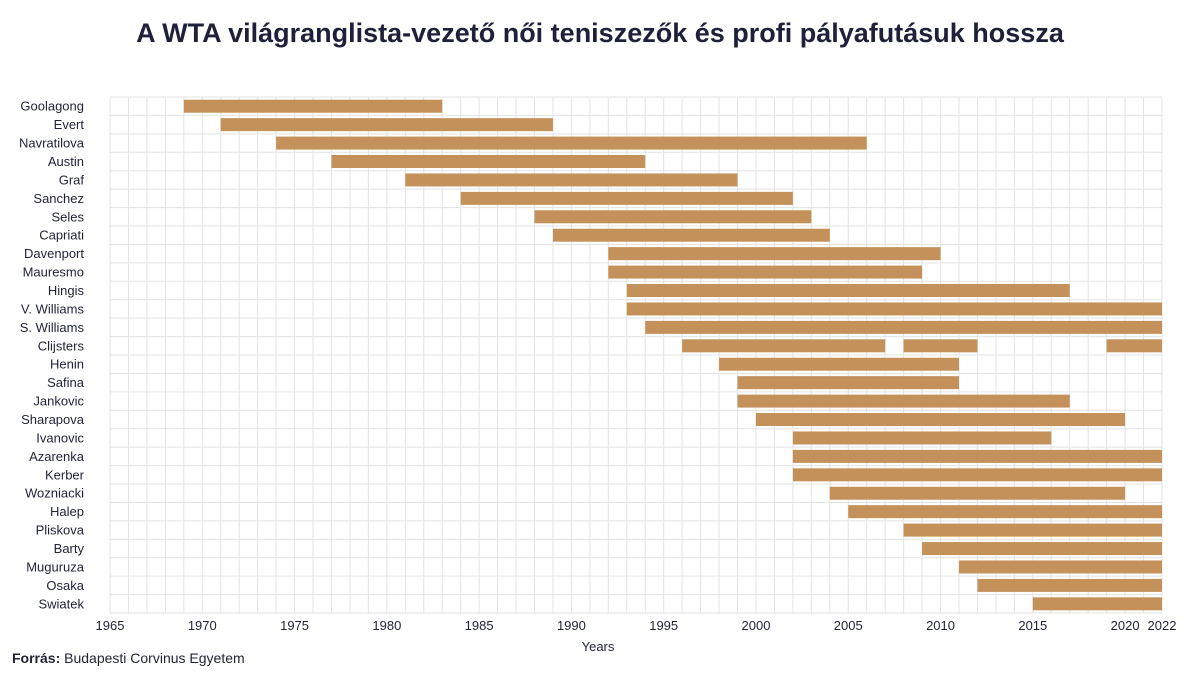 This screenshot has height=675, width=1200. I want to click on x-tick-label: 2015, so click(1032, 625).